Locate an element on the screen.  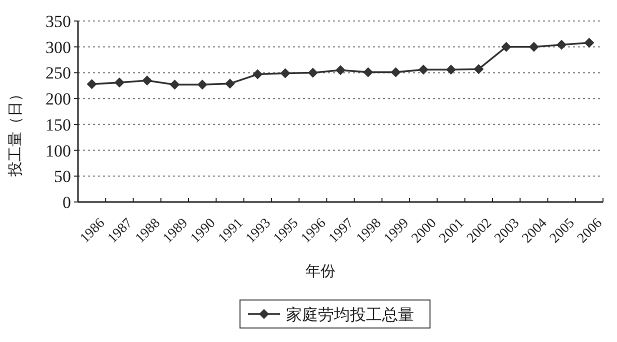
y-tick-label: 250 is located at coordinates (58, 73).